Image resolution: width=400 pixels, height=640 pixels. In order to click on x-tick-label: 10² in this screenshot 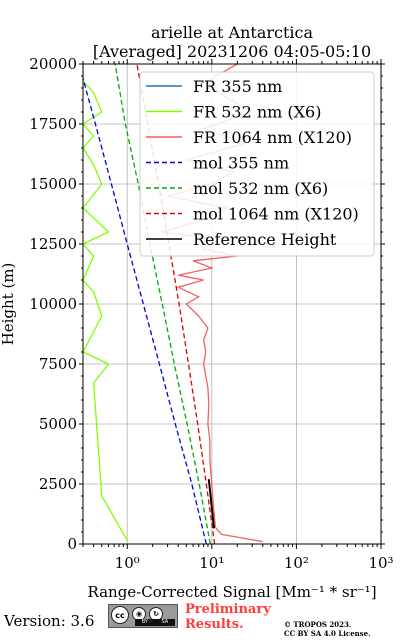, I will do `click(296, 563)`.